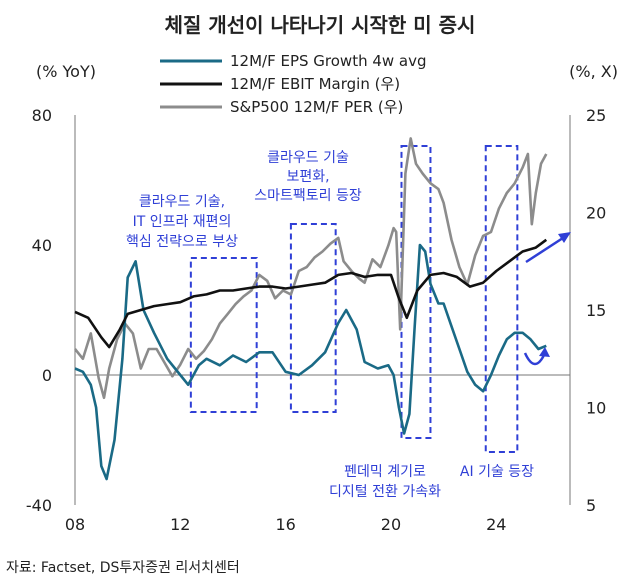 The height and width of the screenshot is (581, 640). What do you see at coordinates (548, 248) in the screenshot?
I see `up-arrow-icon` at bounding box center [548, 248].